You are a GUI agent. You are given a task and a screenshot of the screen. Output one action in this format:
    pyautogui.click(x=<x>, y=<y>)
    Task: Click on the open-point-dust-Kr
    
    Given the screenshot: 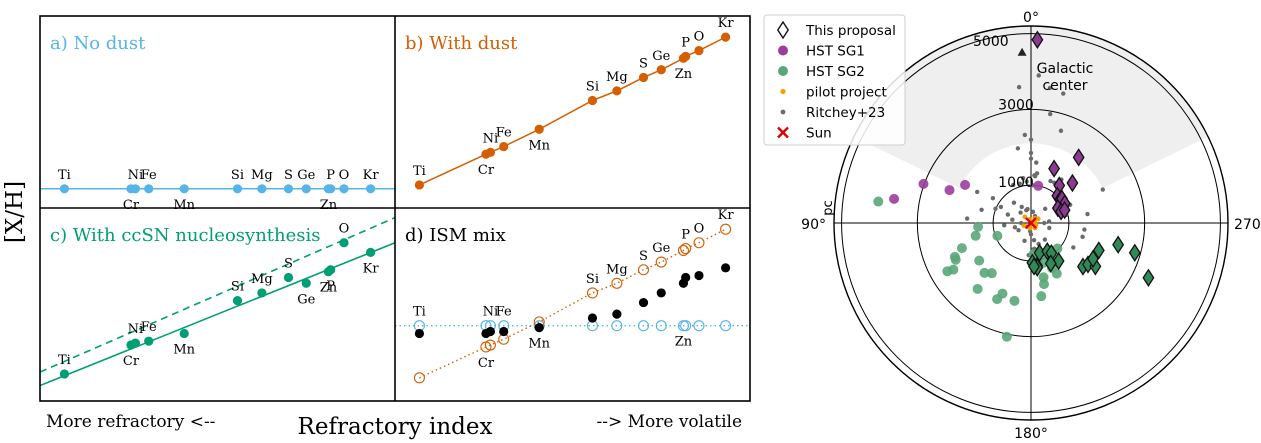 What is the action you would take?
    pyautogui.click(x=726, y=229)
    